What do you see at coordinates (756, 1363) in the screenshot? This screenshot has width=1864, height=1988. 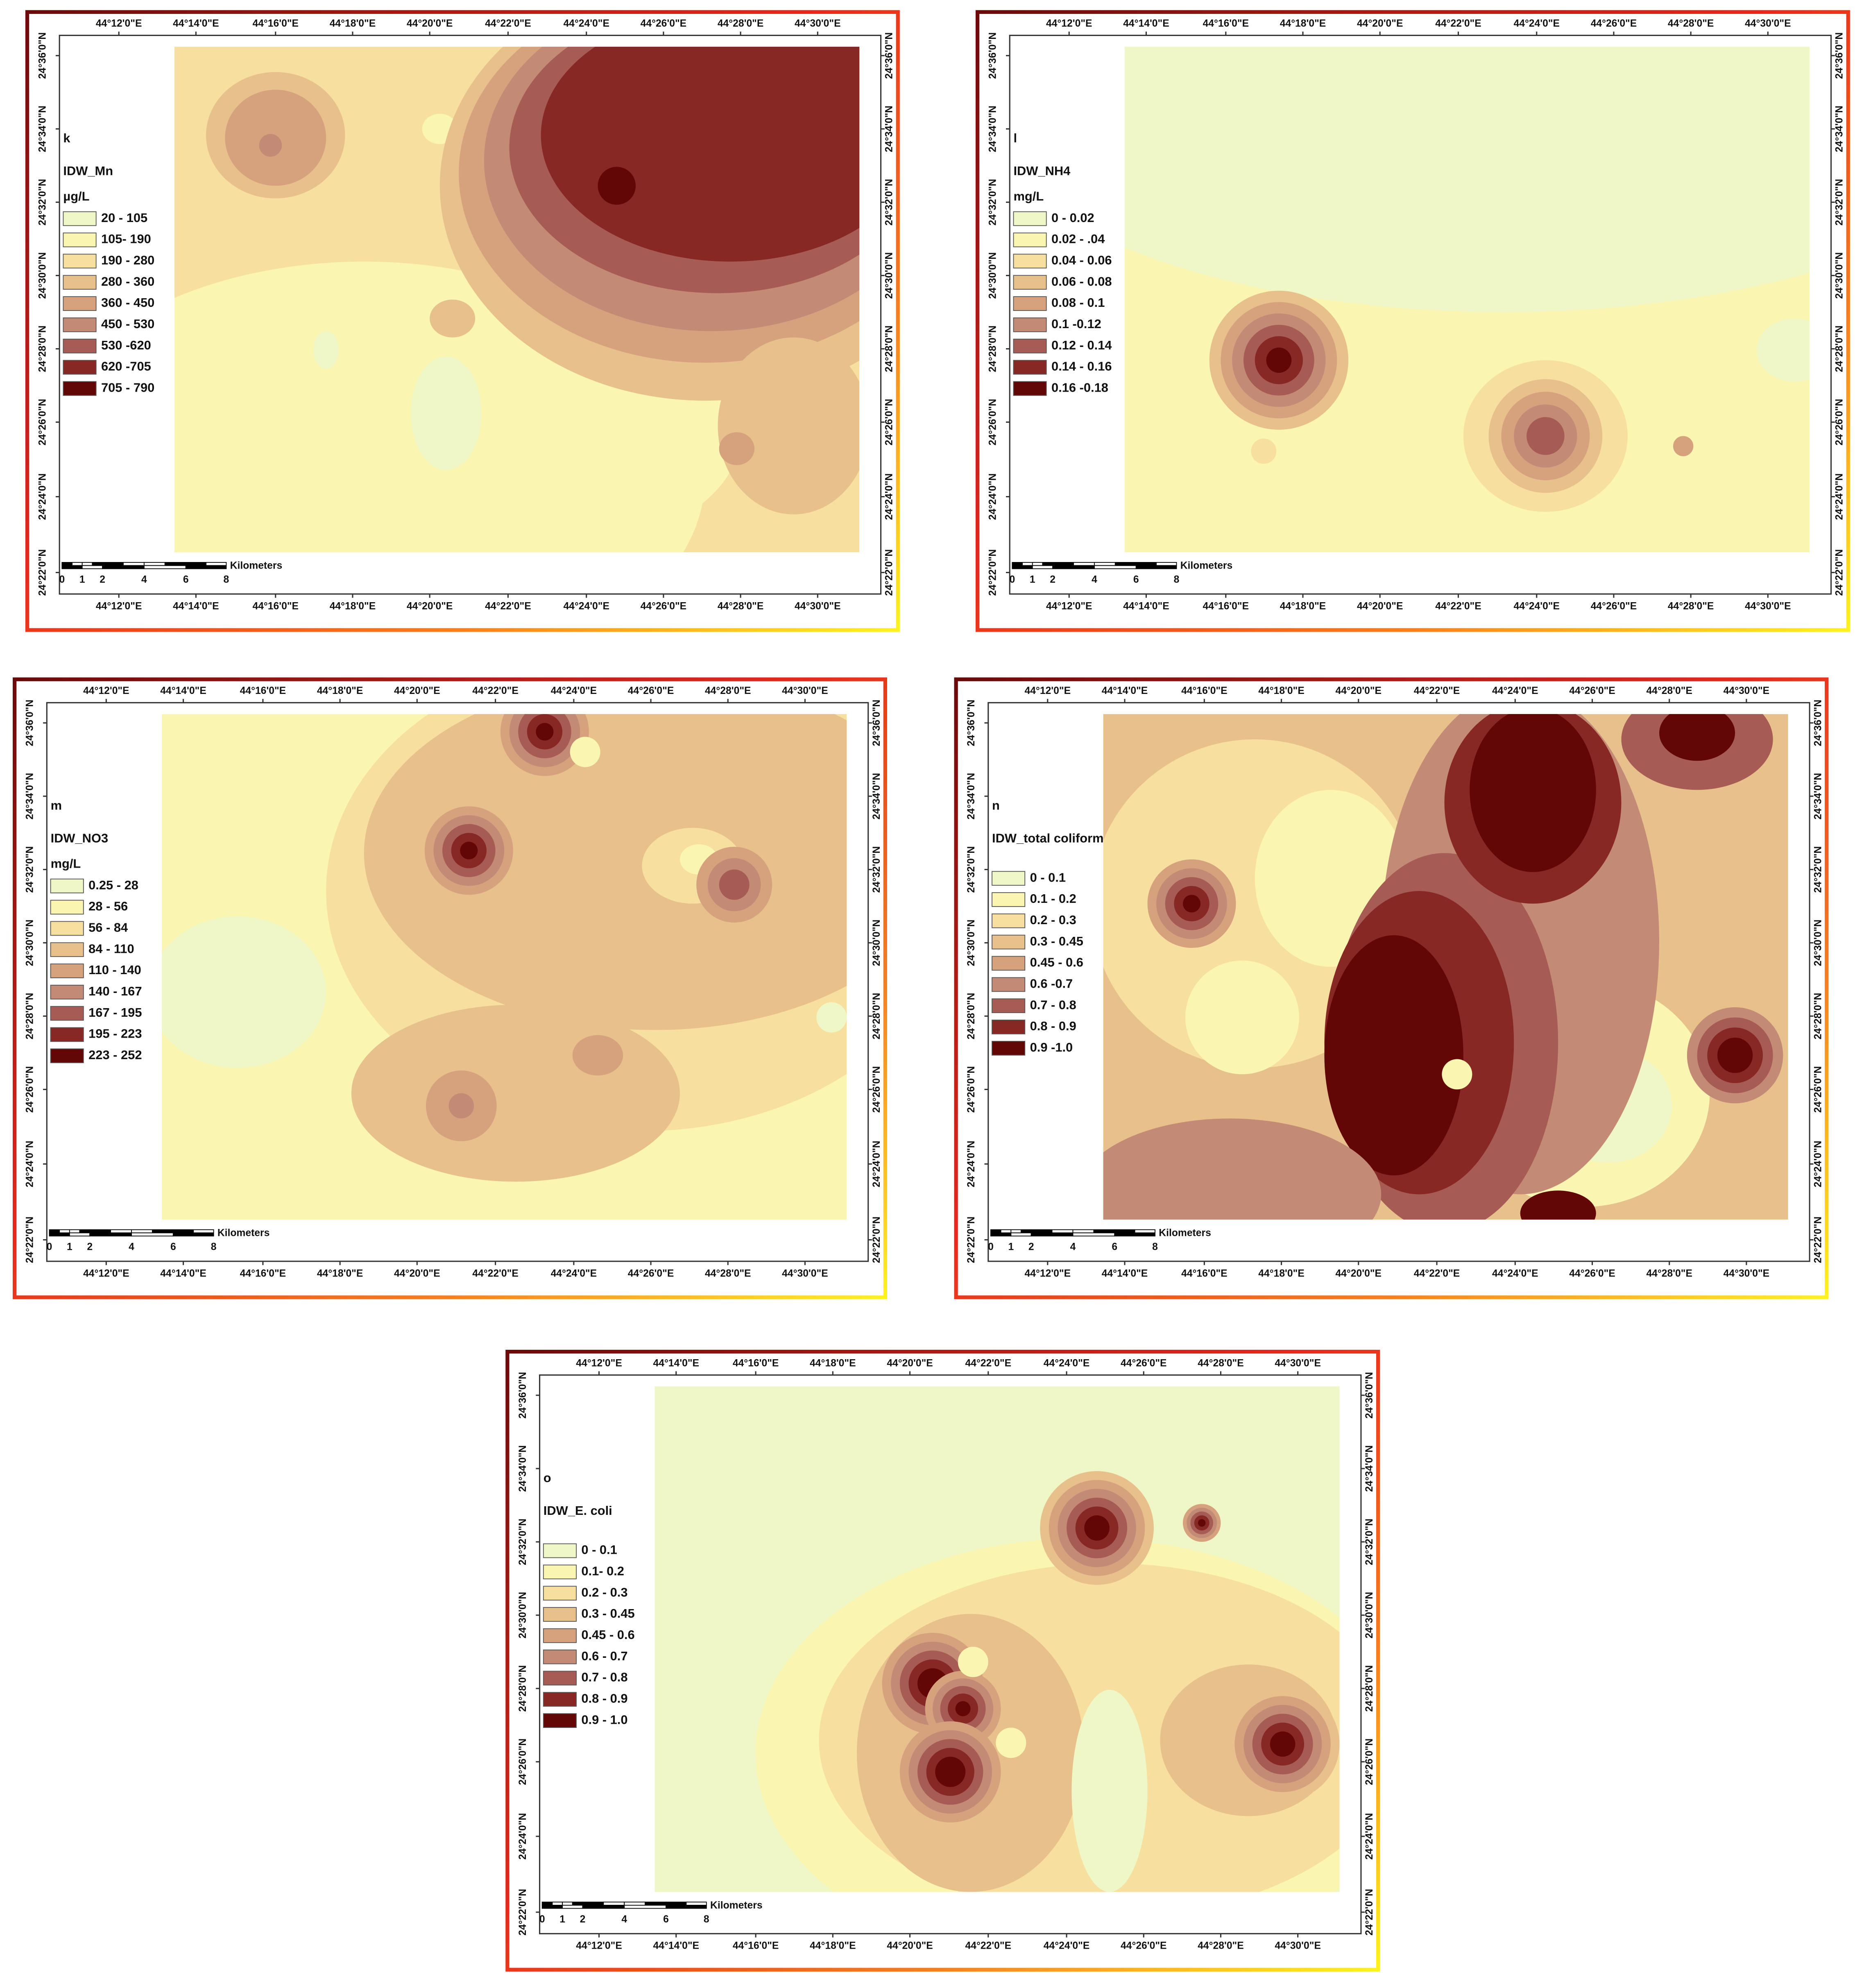 I see `top-tick-label: 44°16'0"E` at bounding box center [756, 1363].